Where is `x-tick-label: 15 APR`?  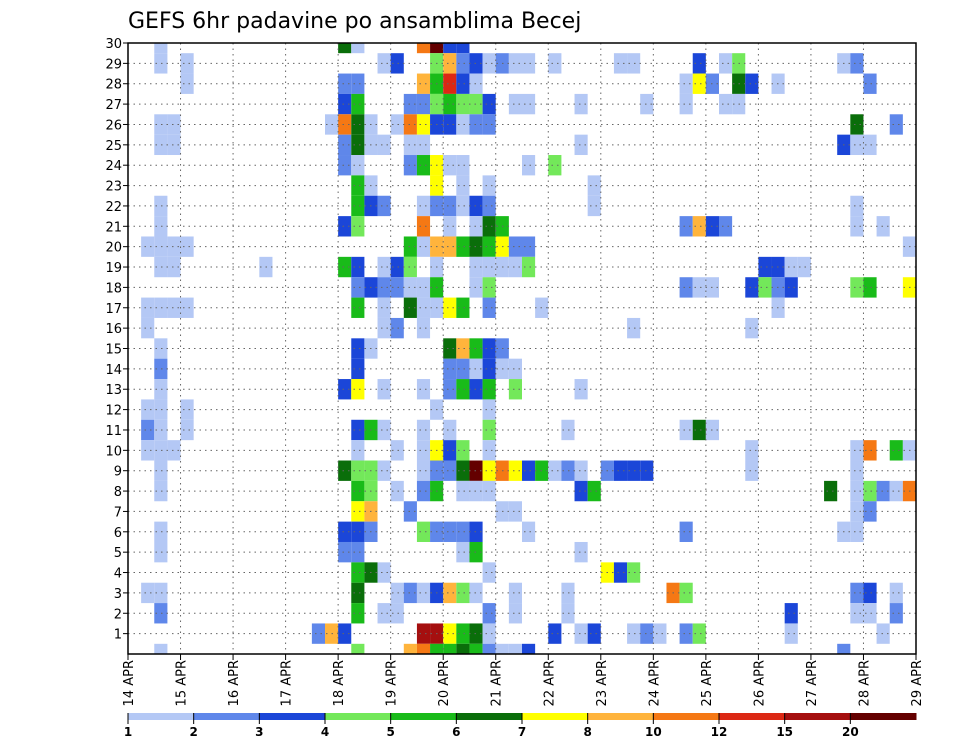
x-tick-label: 15 APR is located at coordinates (182, 683).